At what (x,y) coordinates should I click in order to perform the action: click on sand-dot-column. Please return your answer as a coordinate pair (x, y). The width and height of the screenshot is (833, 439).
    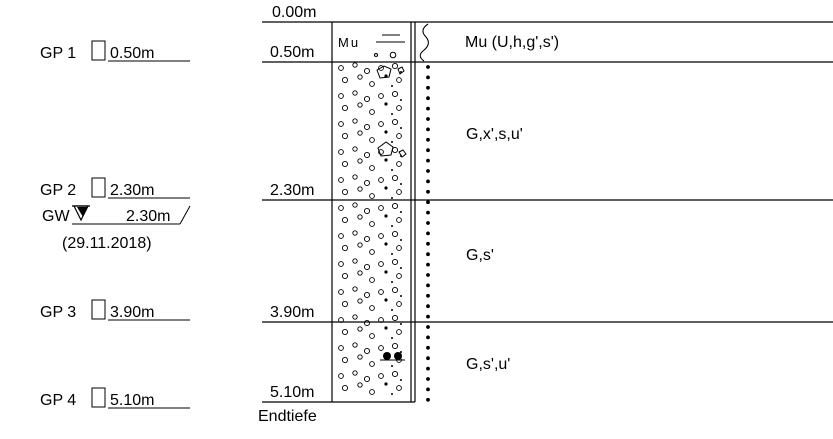
    Looking at the image, I should click on (428, 233).